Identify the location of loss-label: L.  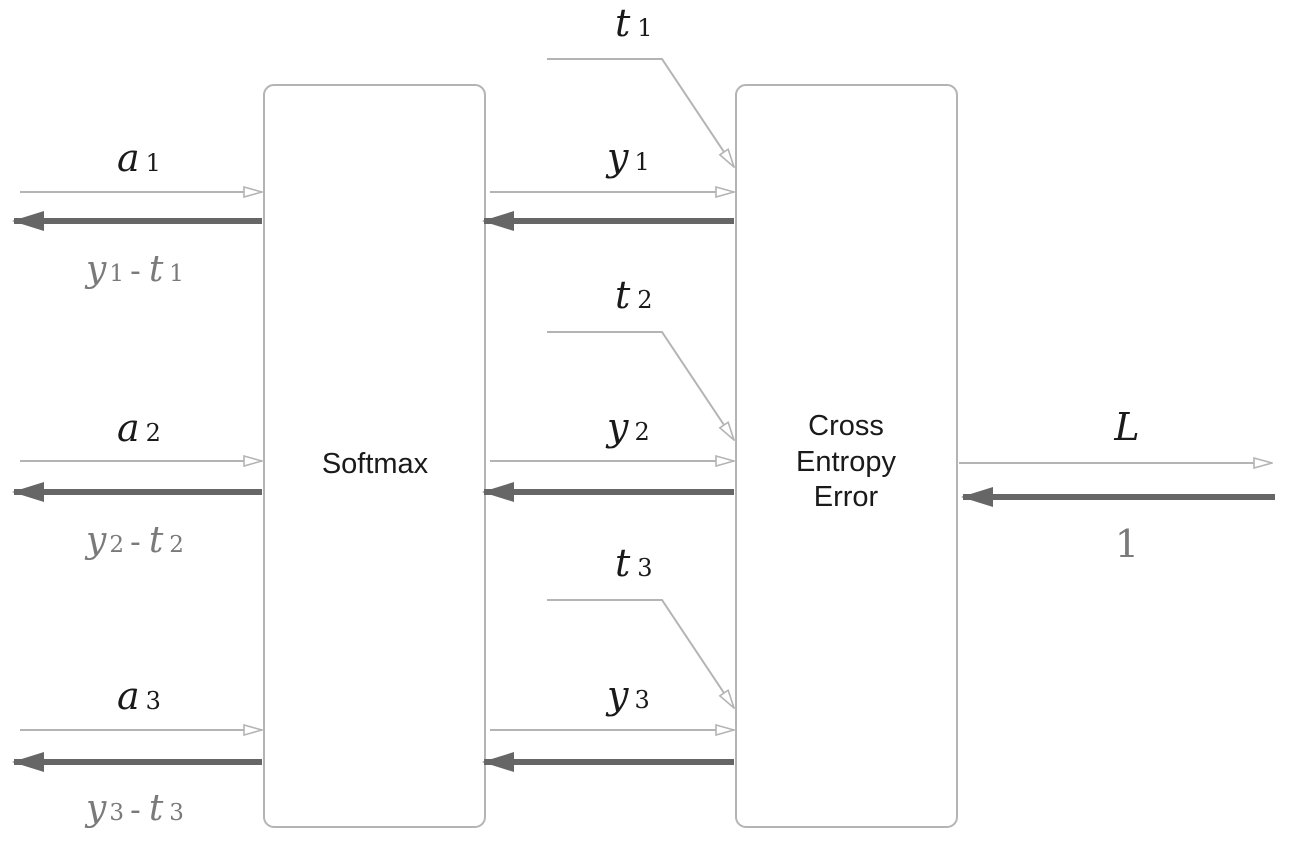
(1126, 427).